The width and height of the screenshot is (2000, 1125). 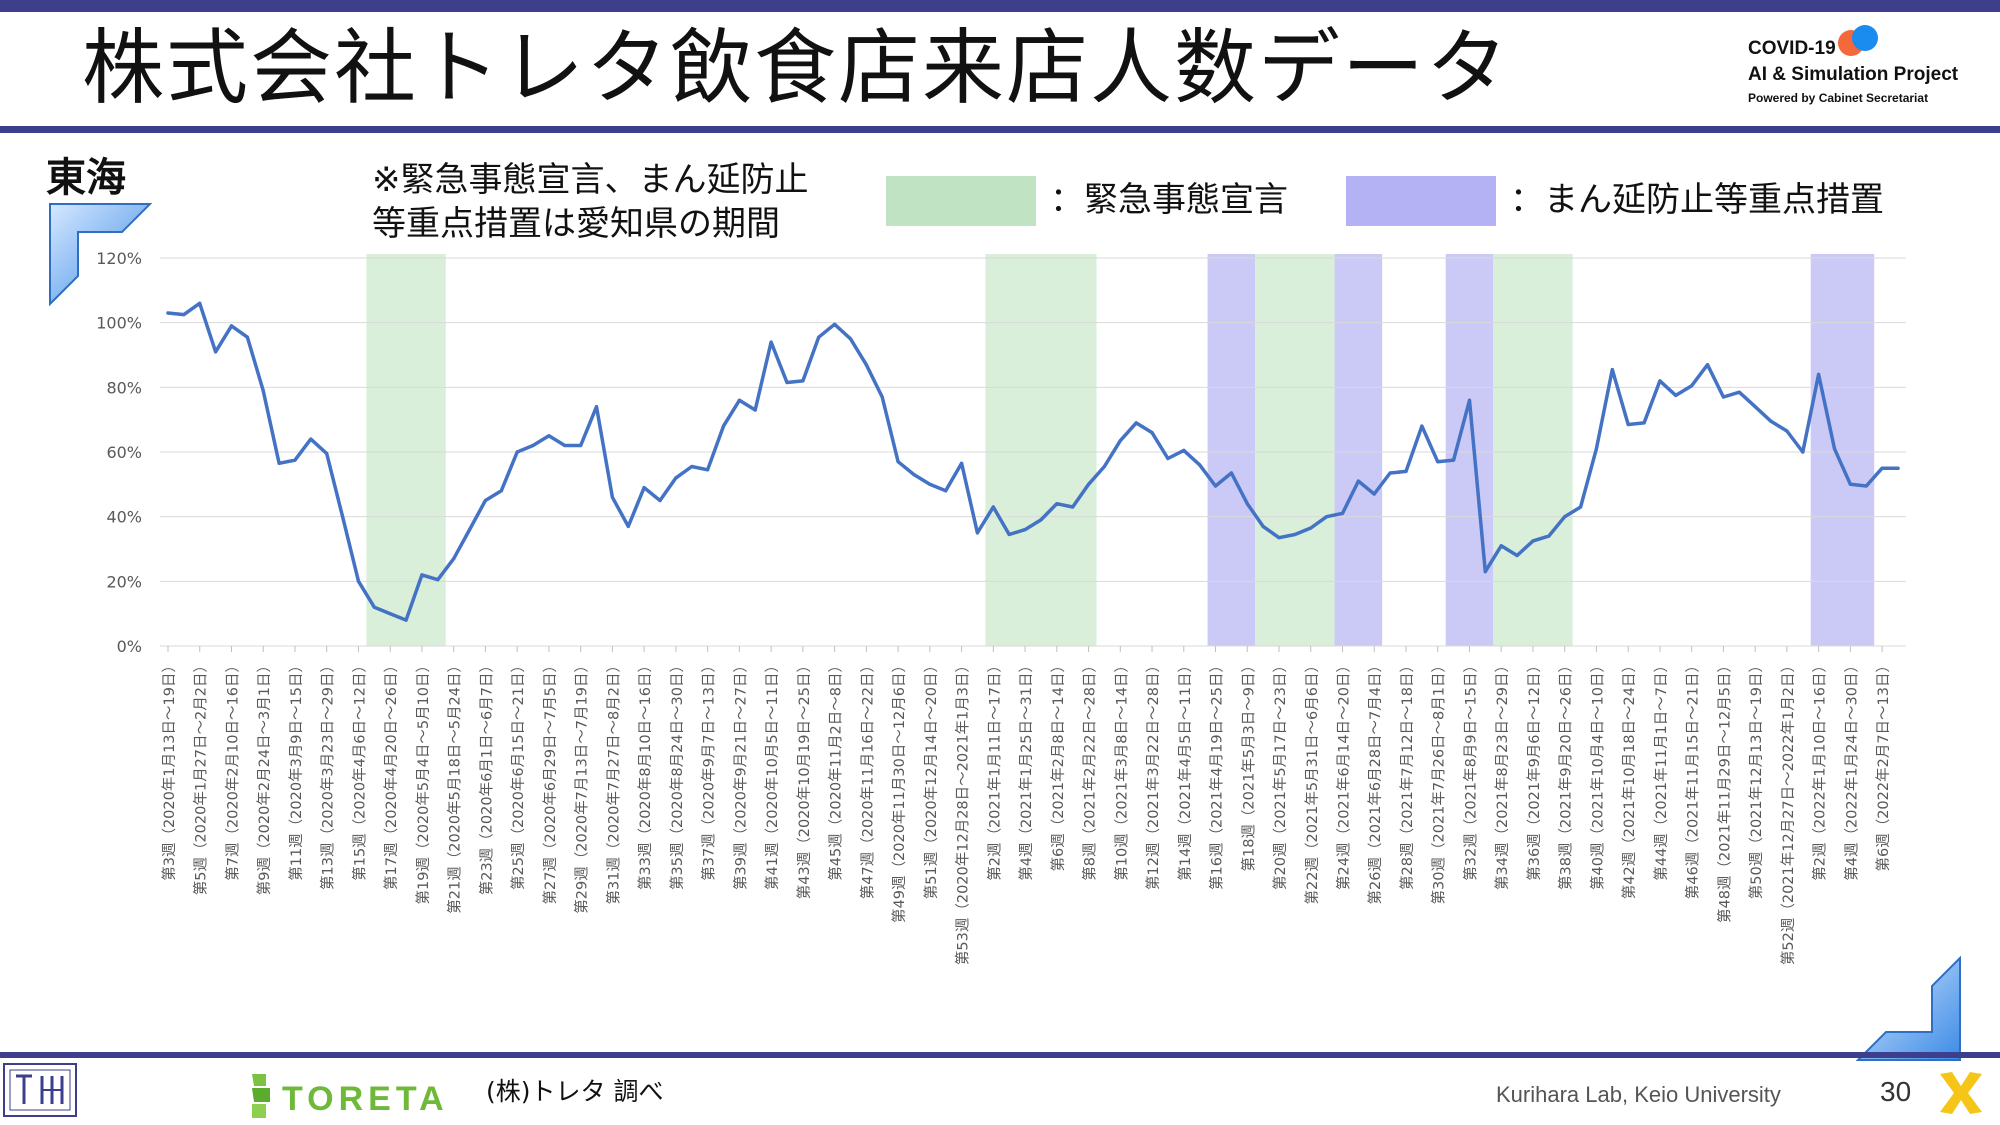 What do you see at coordinates (796, 68) in the screenshot?
I see `page-title: 株式会社トレタ飲食店来店人数データ` at bounding box center [796, 68].